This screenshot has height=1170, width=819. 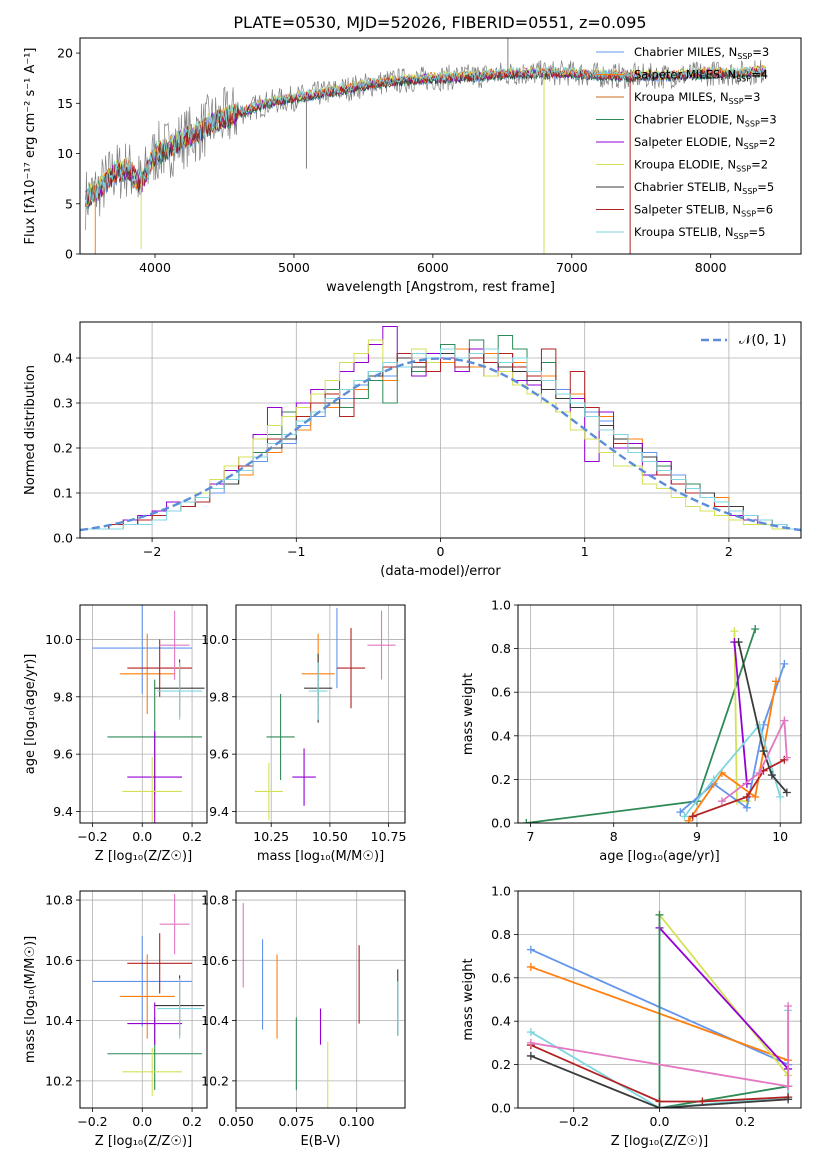 What do you see at coordinates (303, 1019) in the screenshot?
I see `chart-mass-vs-ebv: 0.050 0.075 0.100 10.2 10.4 10.6 10.8 E(B-V)` at bounding box center [303, 1019].